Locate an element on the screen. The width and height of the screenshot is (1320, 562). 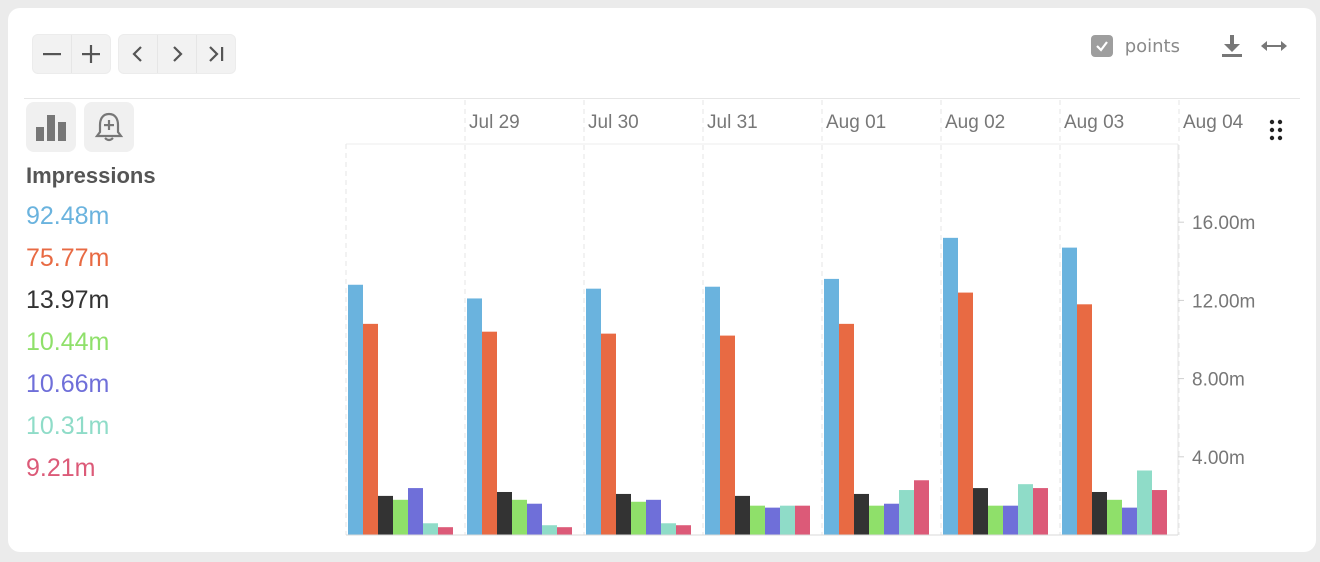
add-alert-button is located at coordinates (109, 127).